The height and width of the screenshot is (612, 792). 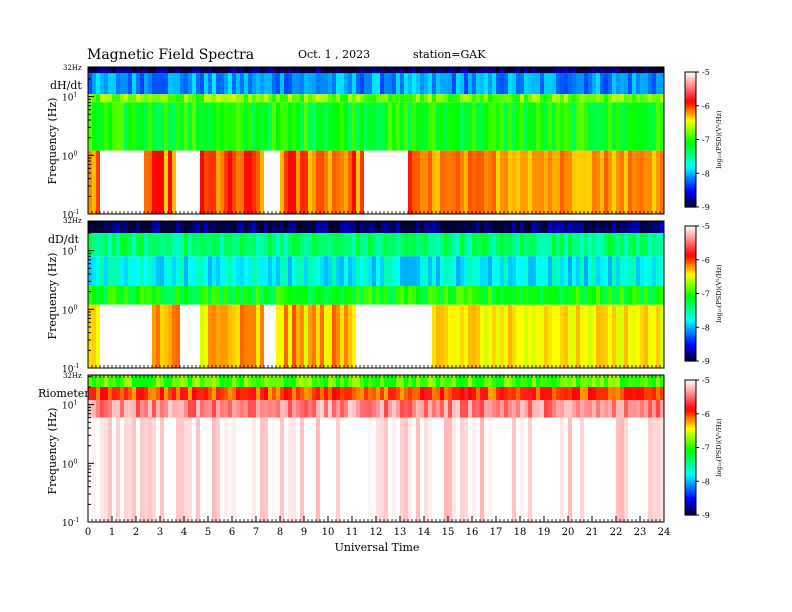 What do you see at coordinates (208, 532) in the screenshot?
I see `x-tick-label: 5` at bounding box center [208, 532].